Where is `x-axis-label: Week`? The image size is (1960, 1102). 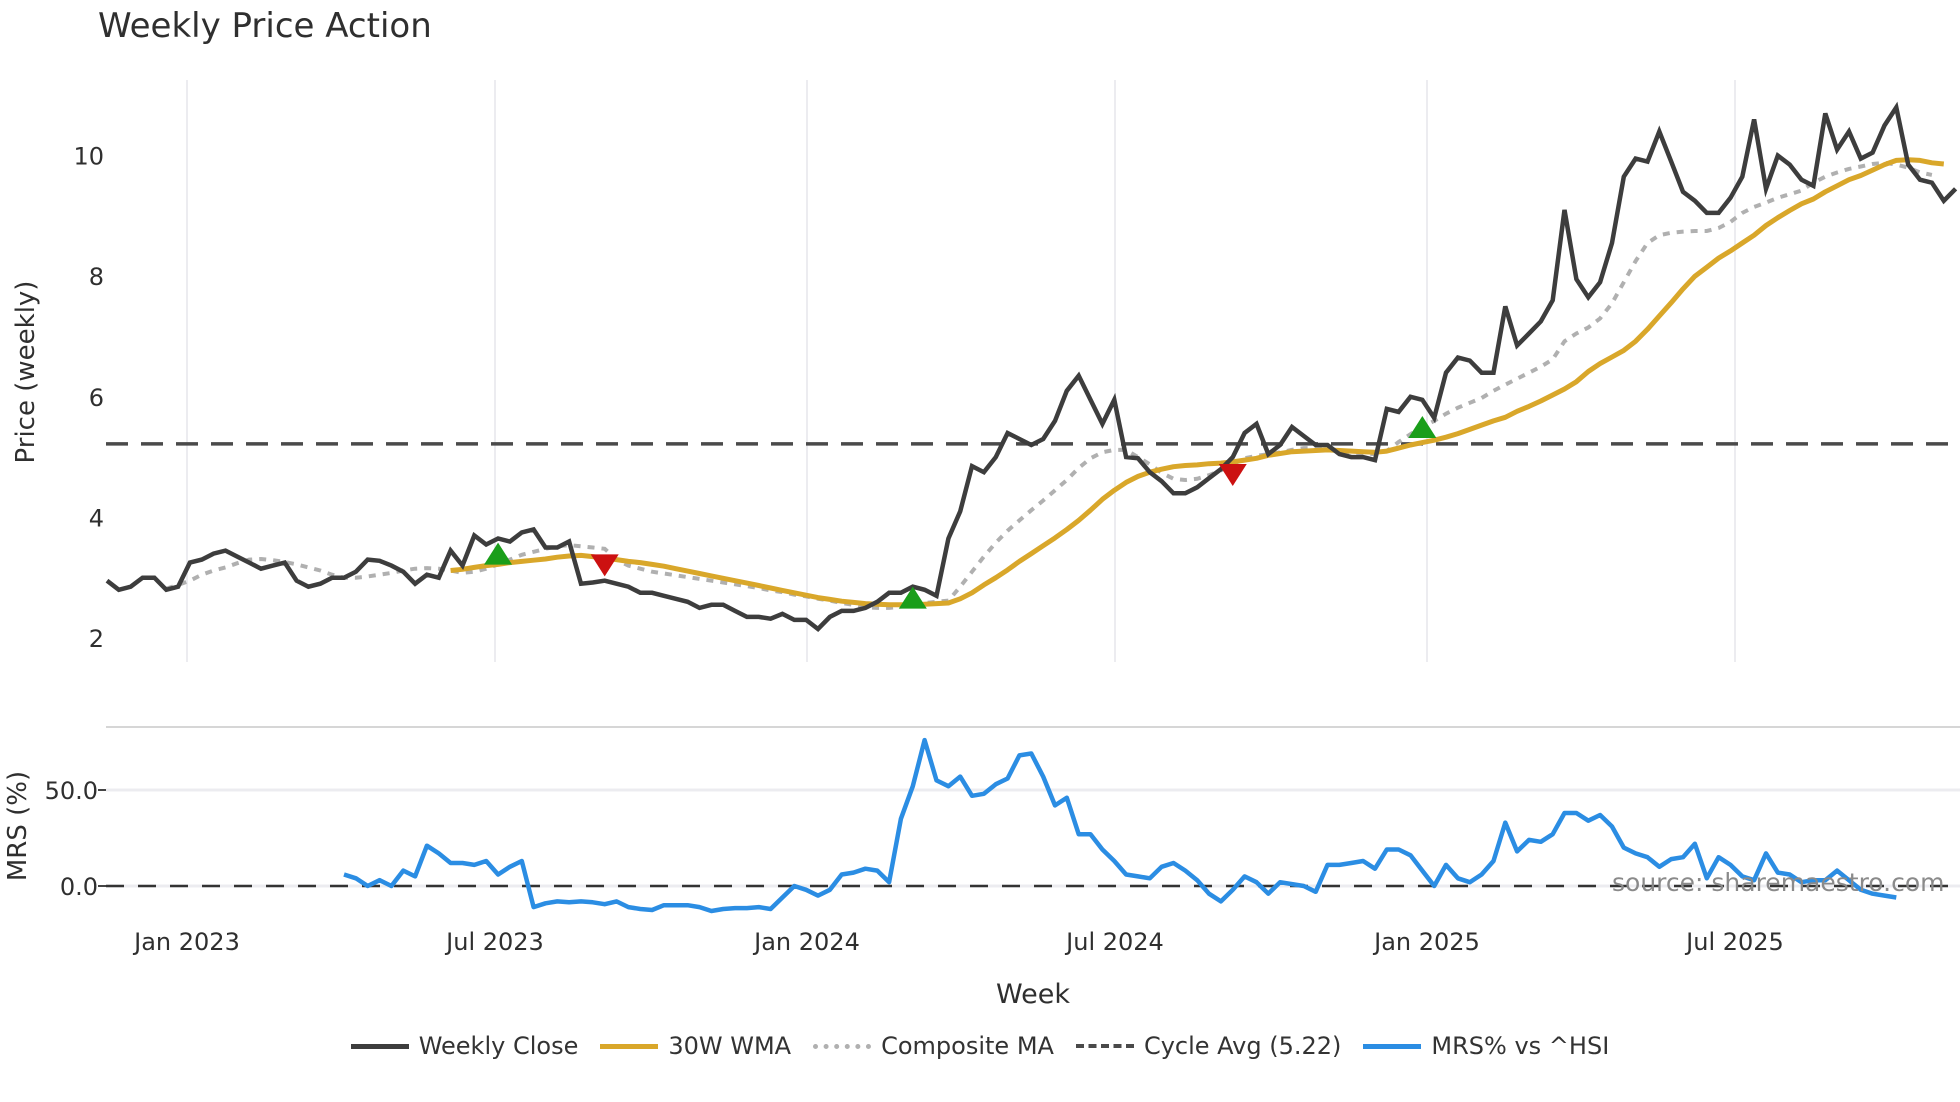
x-axis-label: Week is located at coordinates (1033, 994).